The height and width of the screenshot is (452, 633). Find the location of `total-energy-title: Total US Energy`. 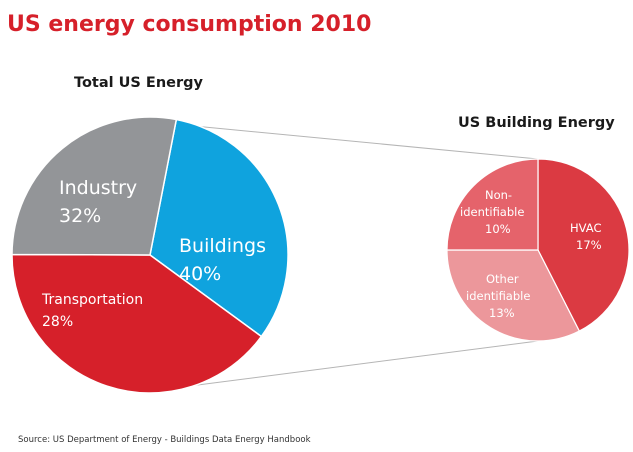

total-energy-title: Total US Energy is located at coordinates (139, 83).